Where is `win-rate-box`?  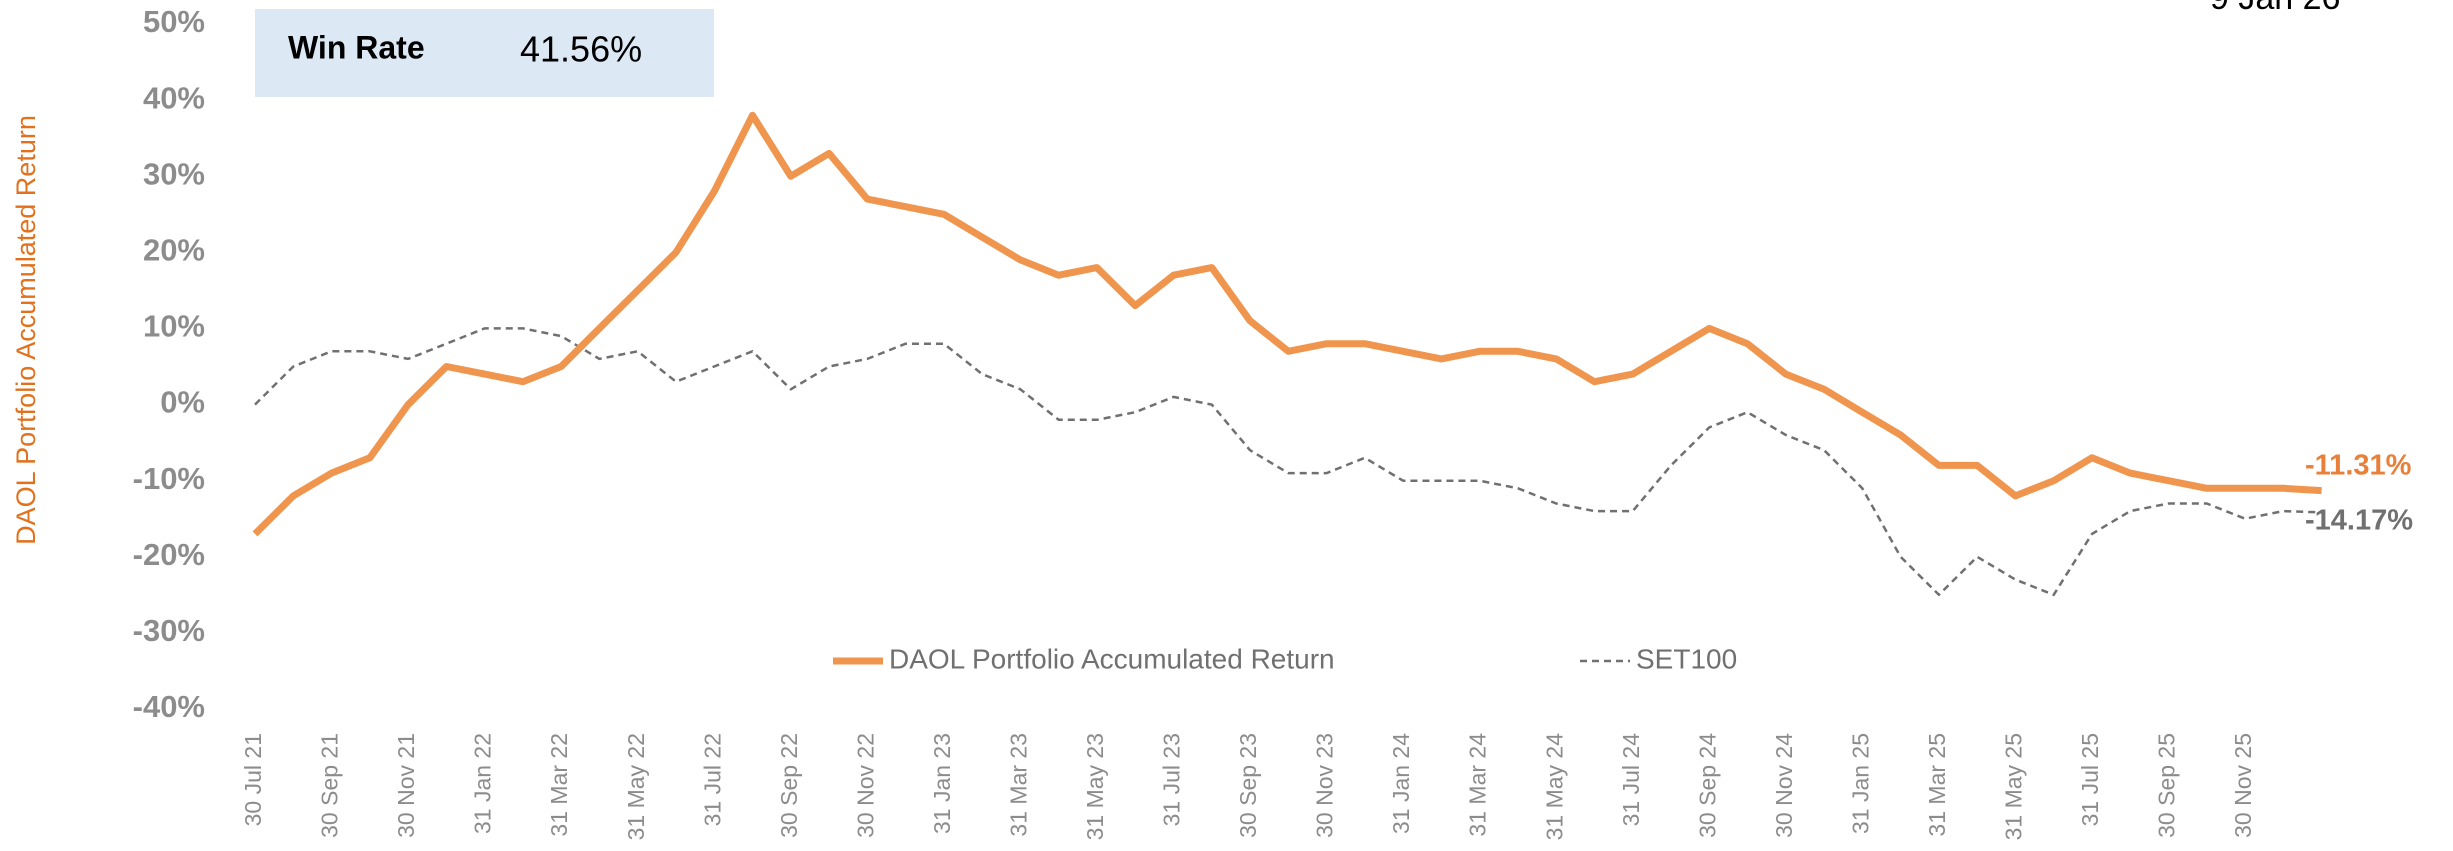
win-rate-box is located at coordinates (484, 53).